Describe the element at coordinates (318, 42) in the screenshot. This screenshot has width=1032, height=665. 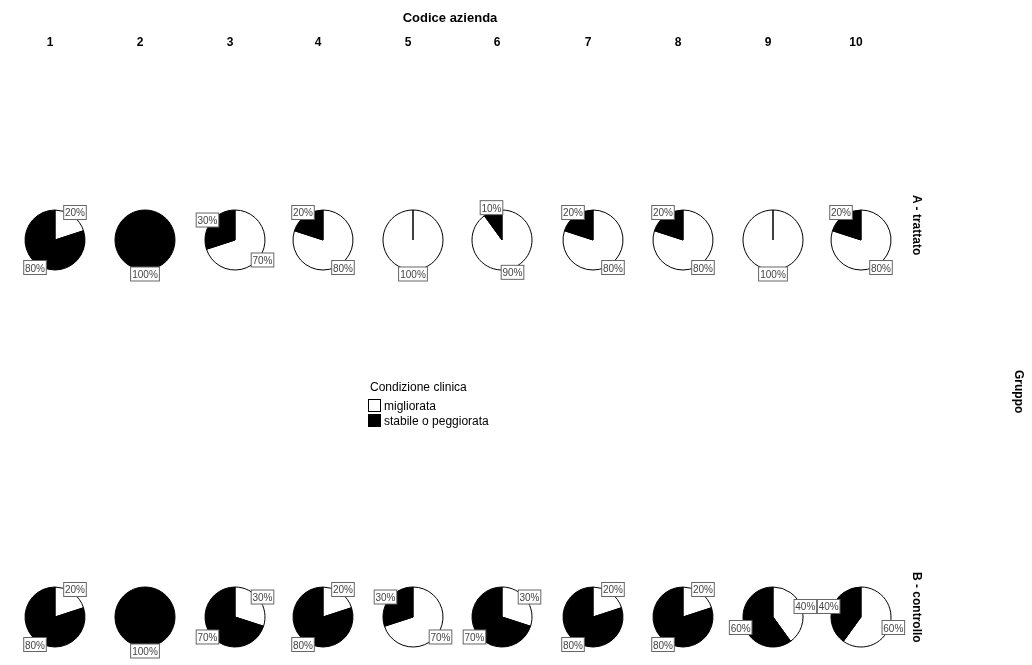
I see `chart-title: 4` at that location.